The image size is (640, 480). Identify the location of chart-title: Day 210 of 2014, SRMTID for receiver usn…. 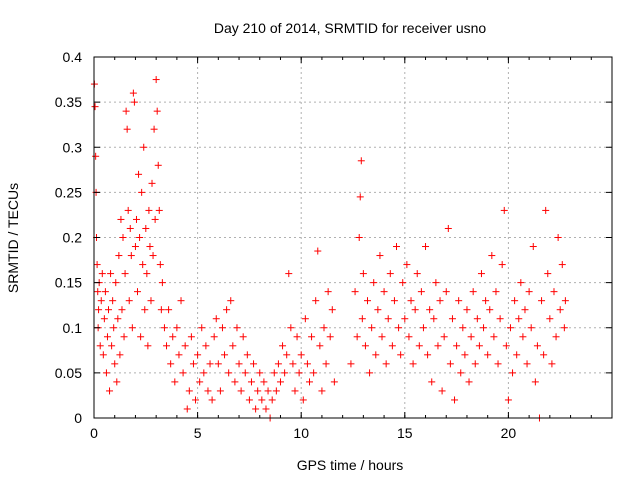
(350, 28).